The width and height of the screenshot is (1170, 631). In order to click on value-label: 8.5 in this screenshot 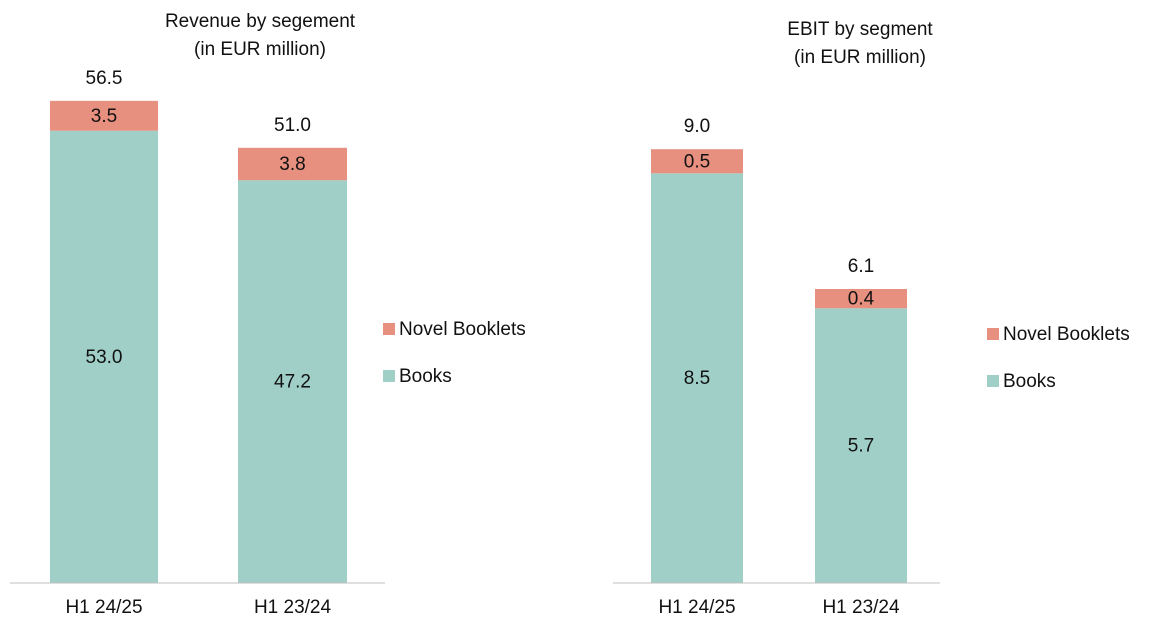, I will do `click(697, 378)`.